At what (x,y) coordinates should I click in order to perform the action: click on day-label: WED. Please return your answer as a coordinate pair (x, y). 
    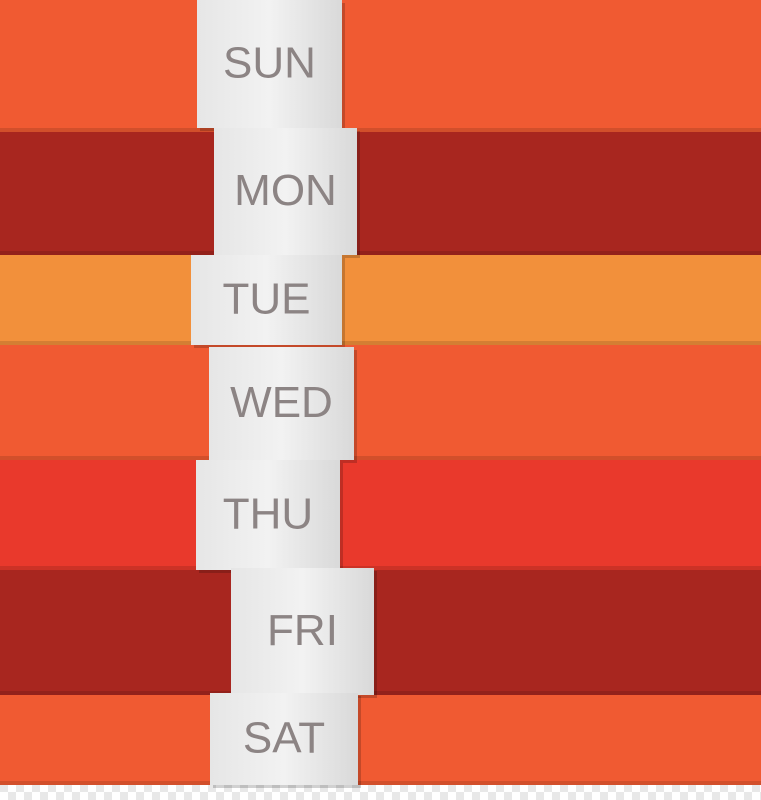
    Looking at the image, I should click on (281, 402).